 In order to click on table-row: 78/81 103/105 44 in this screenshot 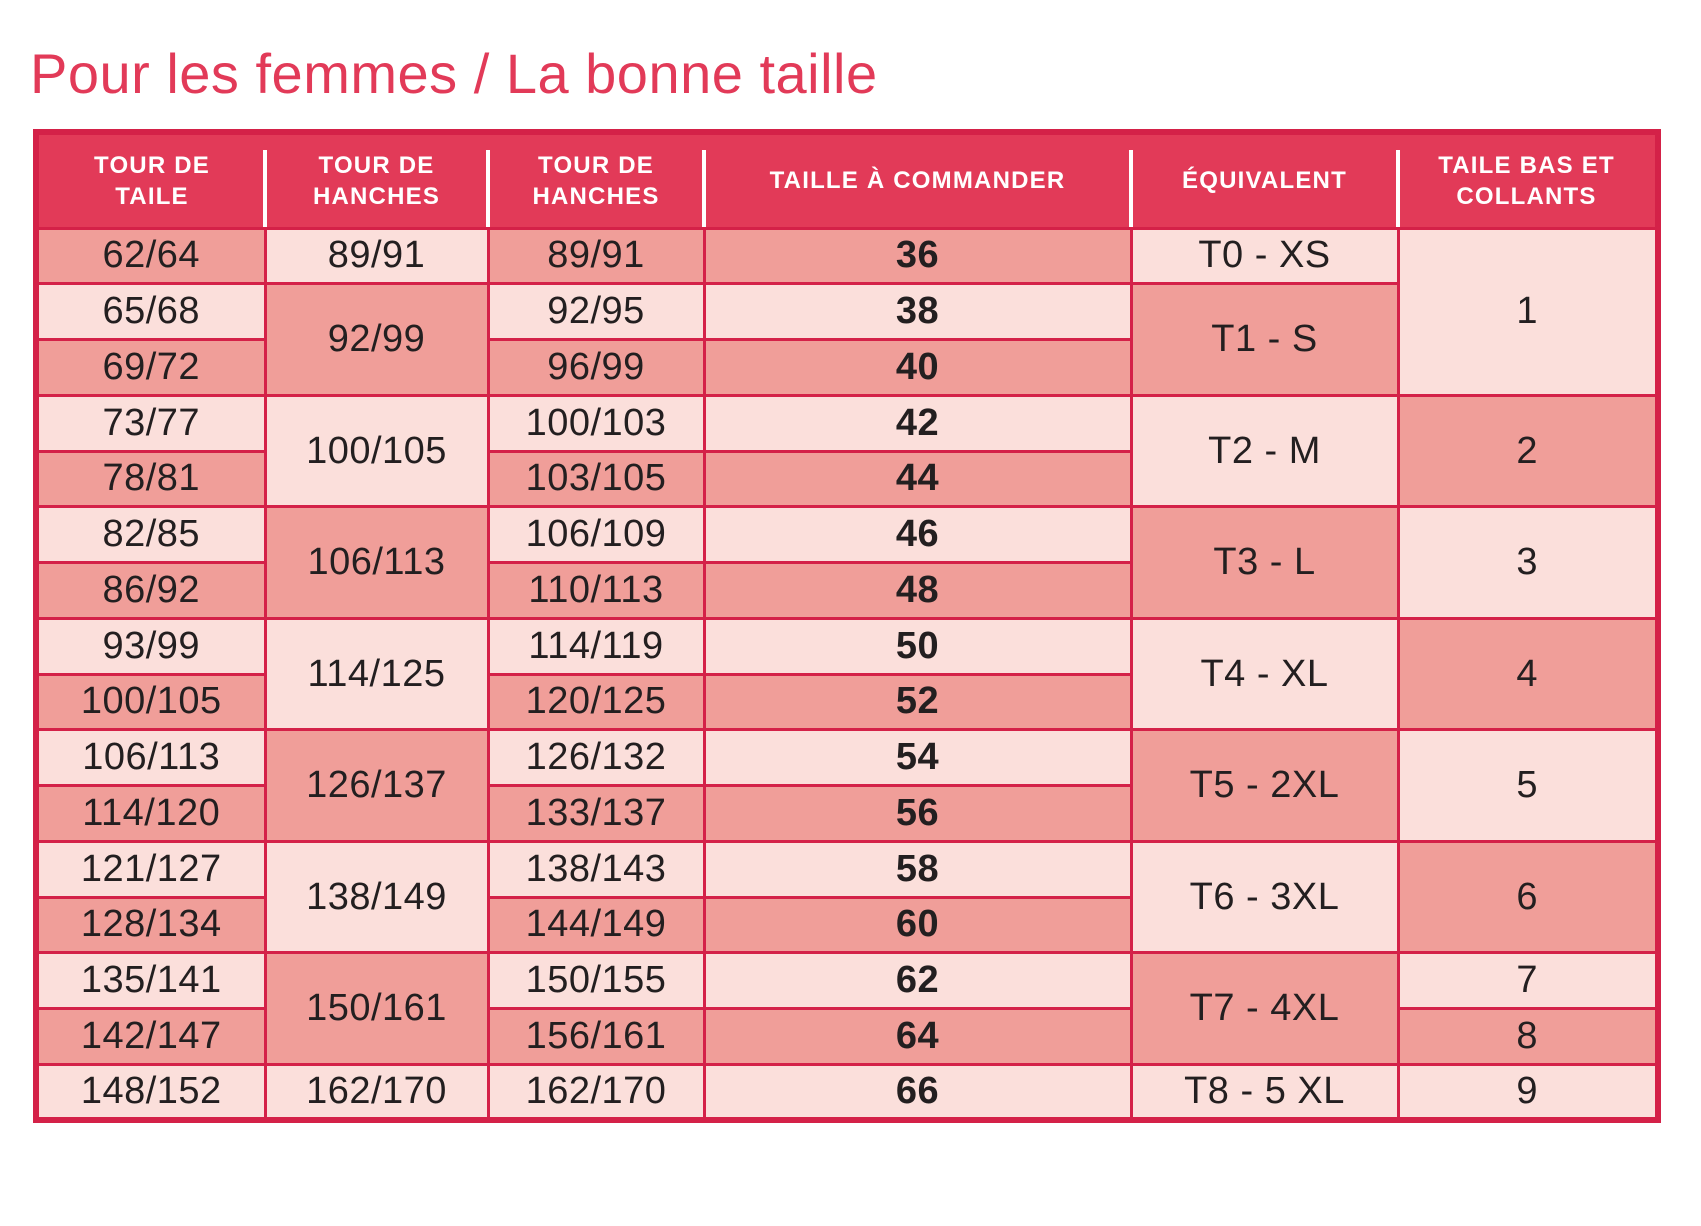, I will do `click(846, 479)`.